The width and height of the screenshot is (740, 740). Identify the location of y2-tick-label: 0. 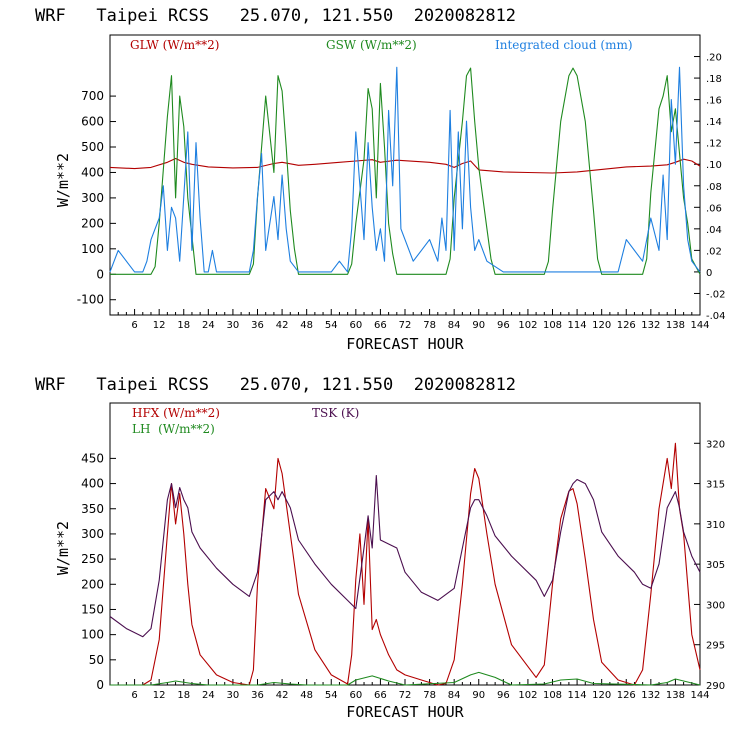
(709, 273).